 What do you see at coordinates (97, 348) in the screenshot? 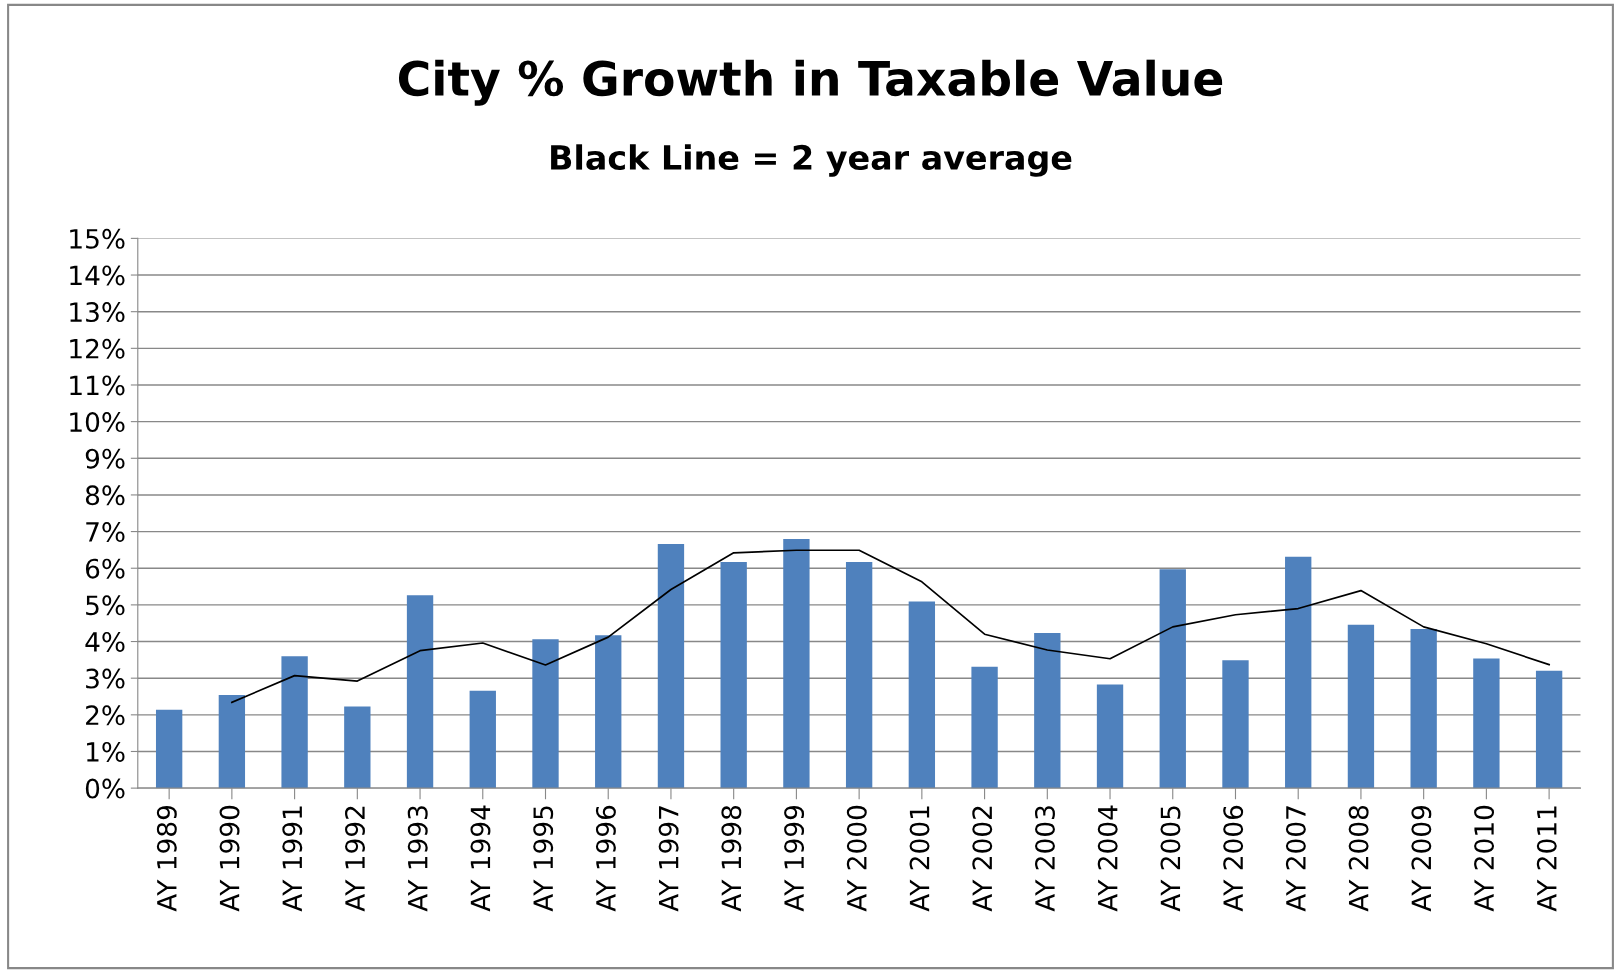
I see `y-tick-label: 12%` at bounding box center [97, 348].